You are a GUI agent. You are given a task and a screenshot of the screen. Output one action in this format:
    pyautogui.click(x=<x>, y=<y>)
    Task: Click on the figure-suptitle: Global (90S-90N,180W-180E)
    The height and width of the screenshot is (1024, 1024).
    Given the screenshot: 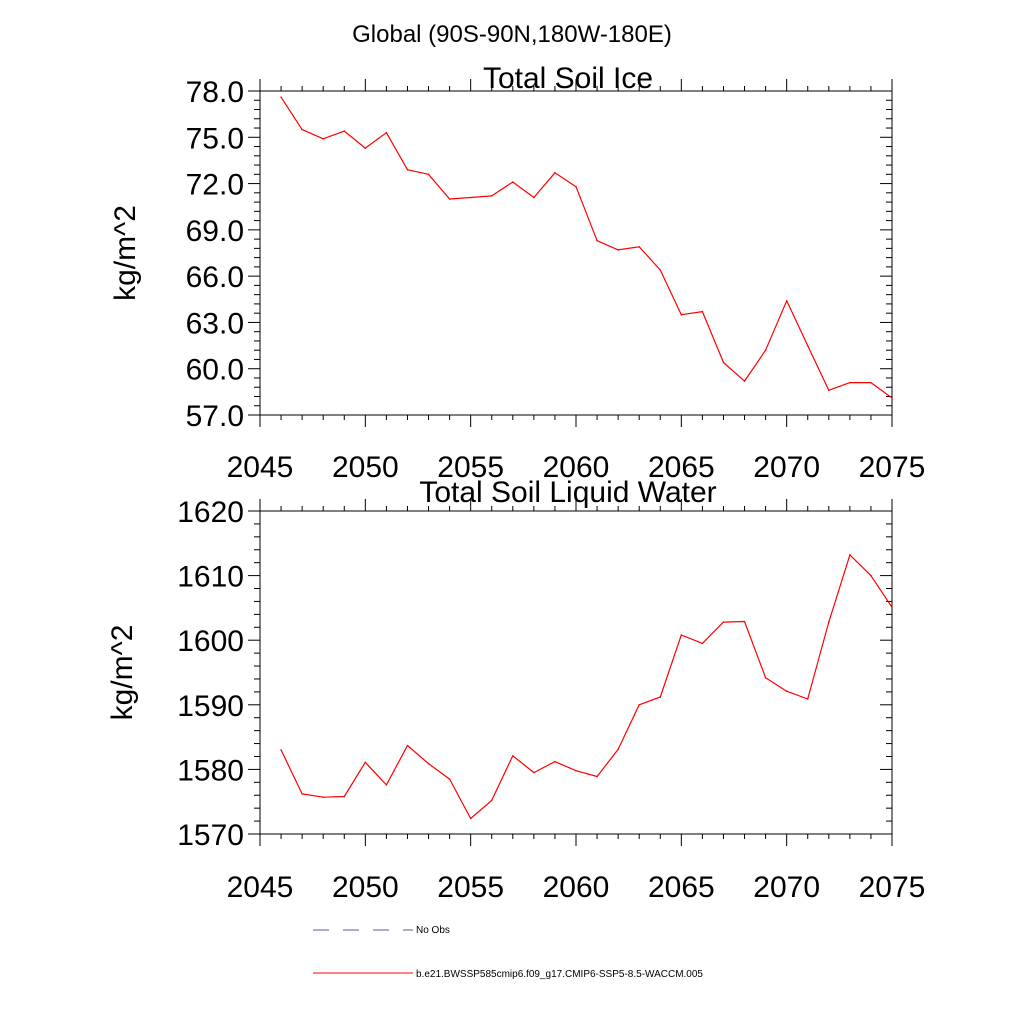 What is the action you would take?
    pyautogui.click(x=512, y=34)
    